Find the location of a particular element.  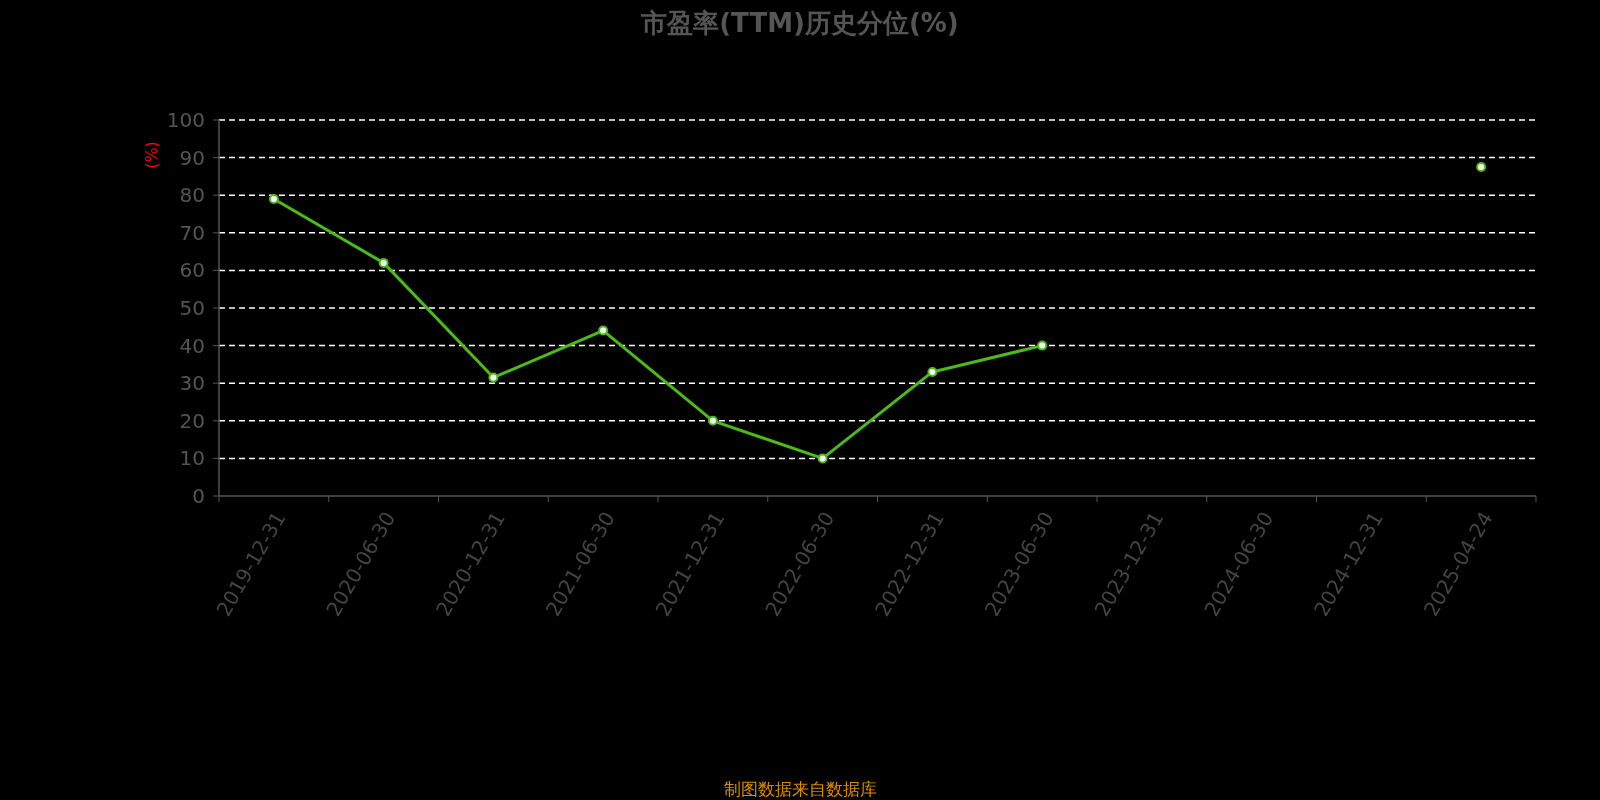

y-tick-label: 50 is located at coordinates (192, 308).